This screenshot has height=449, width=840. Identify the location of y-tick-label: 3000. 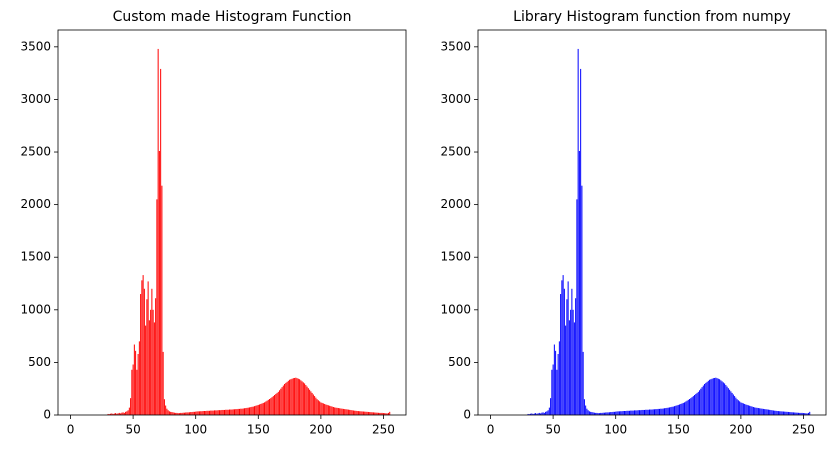
(35, 99).